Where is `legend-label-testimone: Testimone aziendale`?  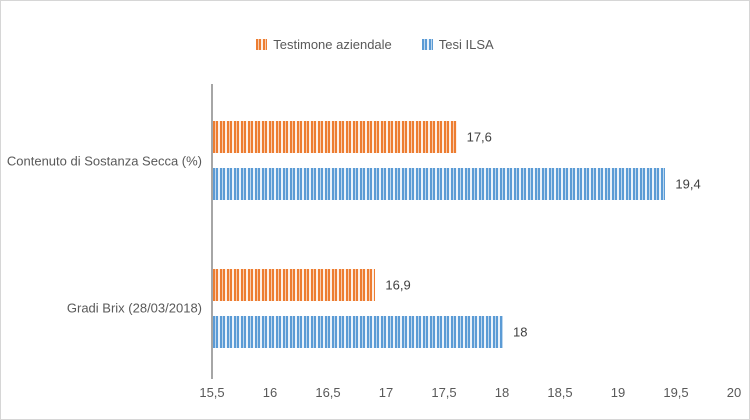 legend-label-testimone: Testimone aziendale is located at coordinates (332, 44).